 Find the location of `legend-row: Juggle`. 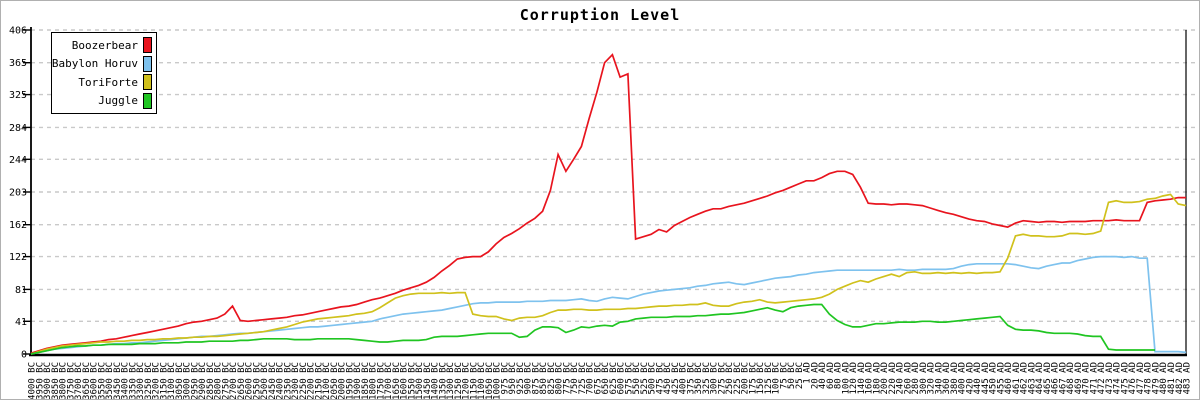

legend-row: Juggle is located at coordinates (103, 101).